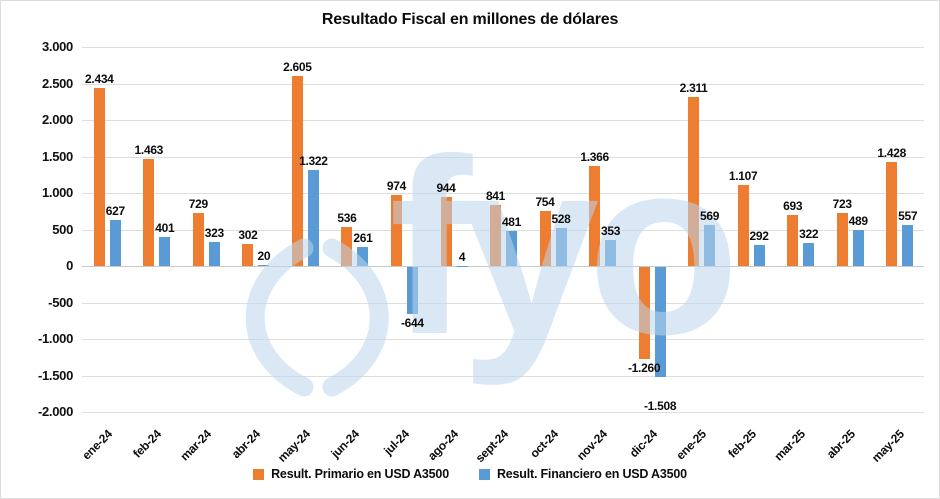 The image size is (940, 499). I want to click on bar-value-label-primario-jun-24: 536, so click(347, 217).